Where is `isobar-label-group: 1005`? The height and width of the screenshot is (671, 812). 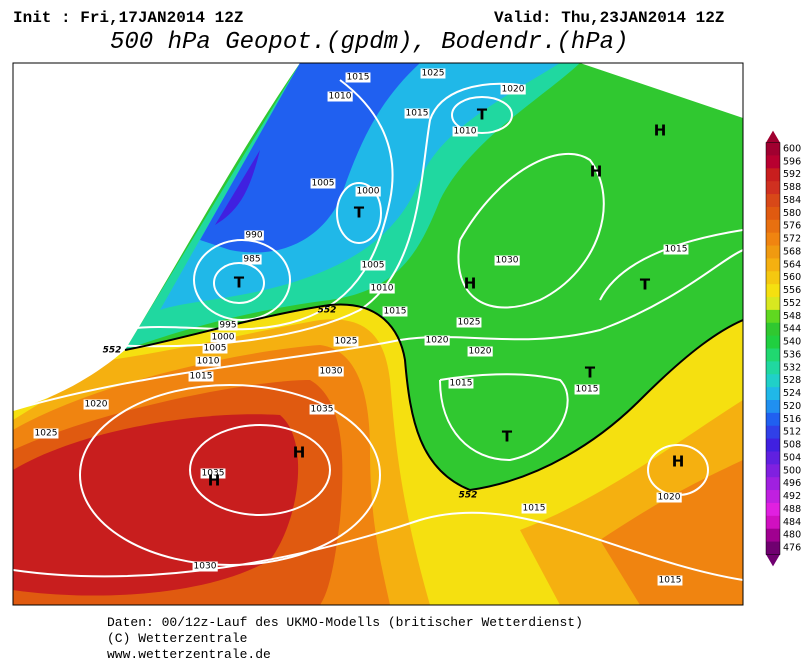
isobar-label-group: 1005 is located at coordinates (373, 265).